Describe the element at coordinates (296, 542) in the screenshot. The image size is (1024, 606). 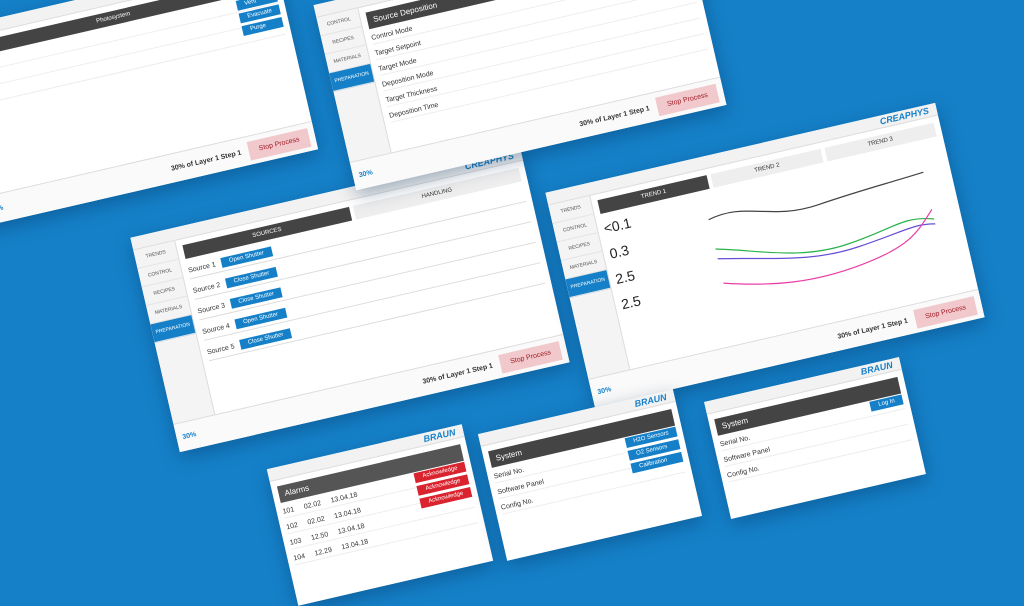
I see `table-cell: 103` at that location.